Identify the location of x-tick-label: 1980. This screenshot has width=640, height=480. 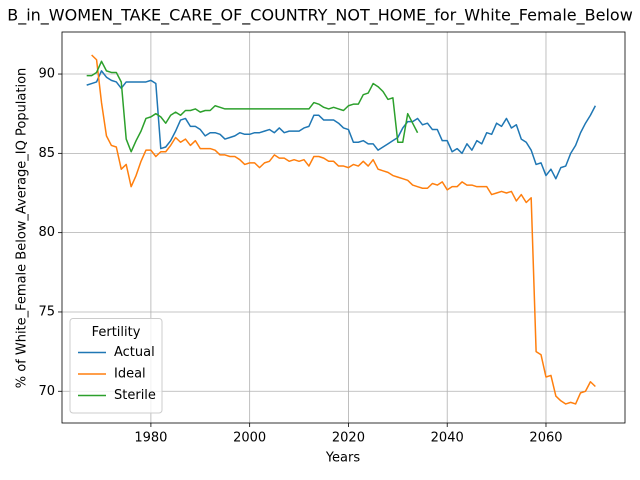
(150, 438).